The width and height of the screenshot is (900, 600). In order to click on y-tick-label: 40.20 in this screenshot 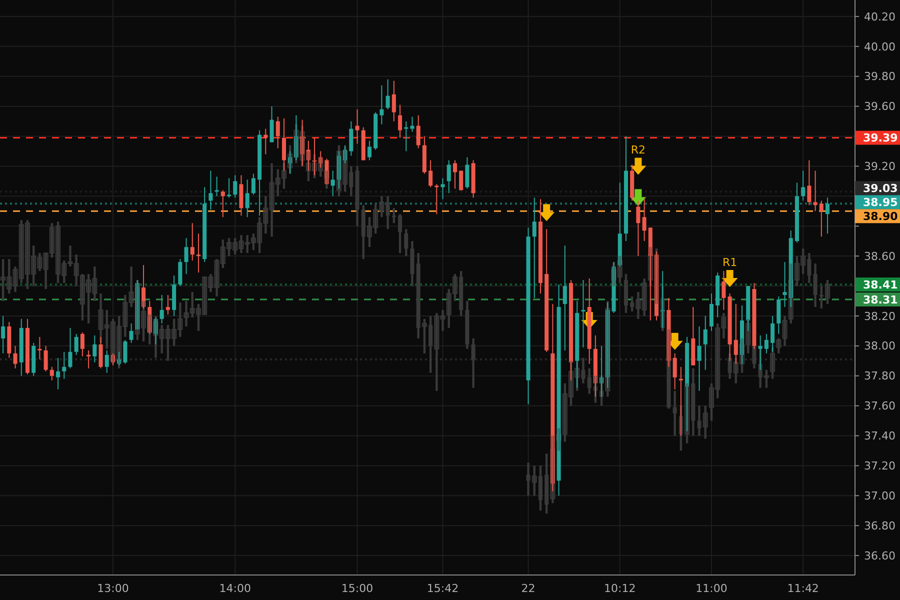, I will do `click(880, 17)`.